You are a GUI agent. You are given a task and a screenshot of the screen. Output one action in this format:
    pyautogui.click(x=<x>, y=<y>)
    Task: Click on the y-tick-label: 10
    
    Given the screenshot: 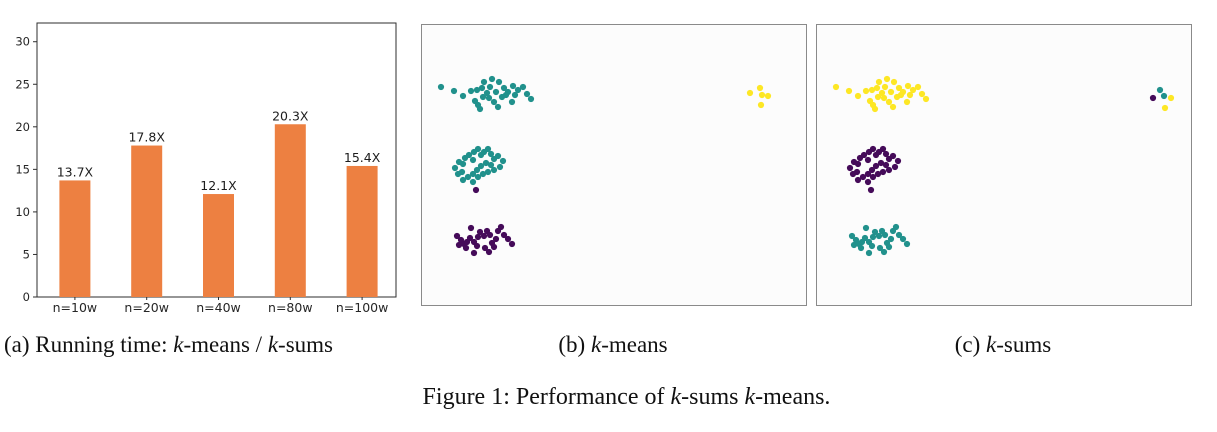 What is the action you would take?
    pyautogui.click(x=22, y=212)
    